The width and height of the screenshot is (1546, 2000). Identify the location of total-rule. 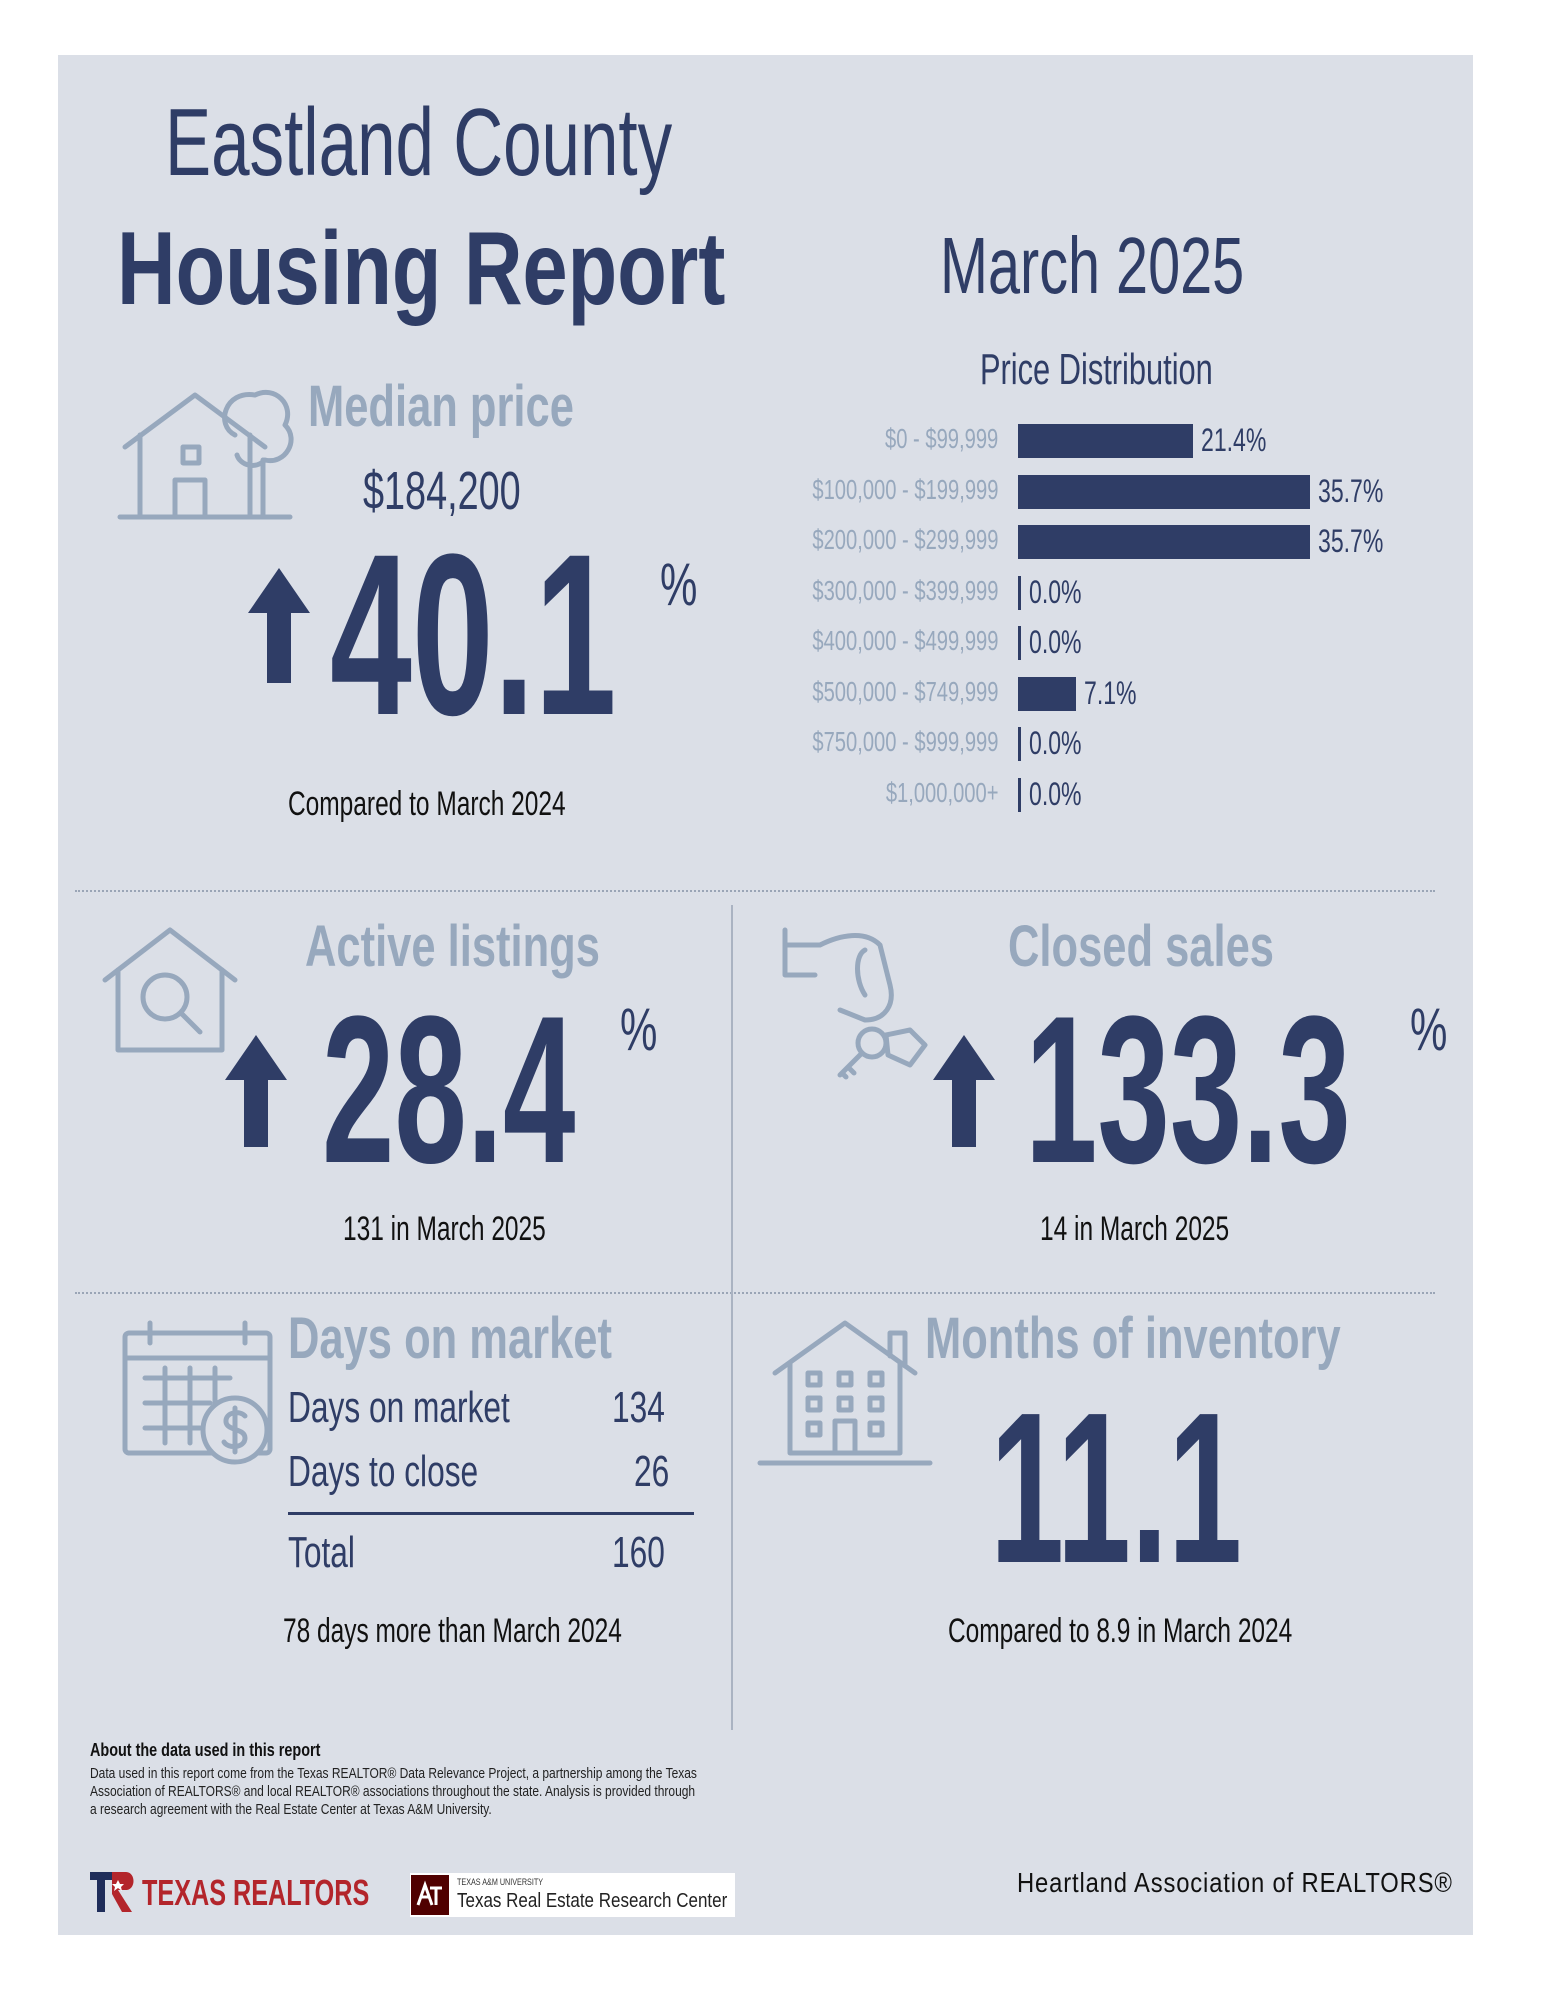
(491, 1513).